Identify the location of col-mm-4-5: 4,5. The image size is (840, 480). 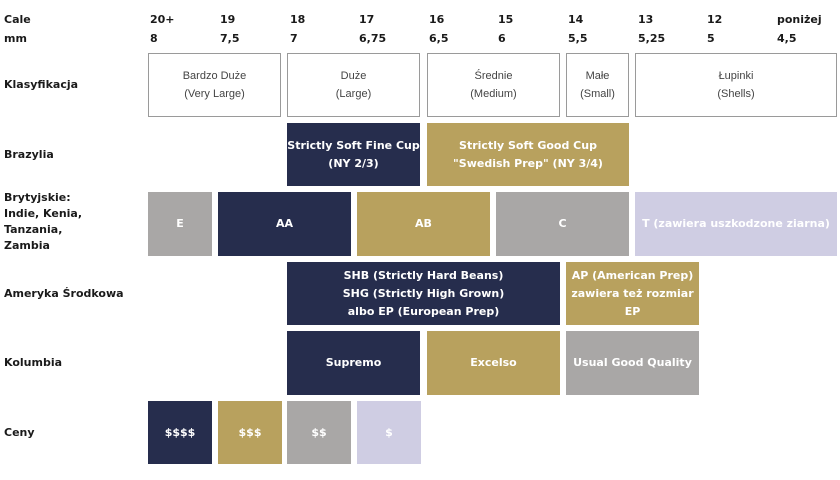
(787, 38).